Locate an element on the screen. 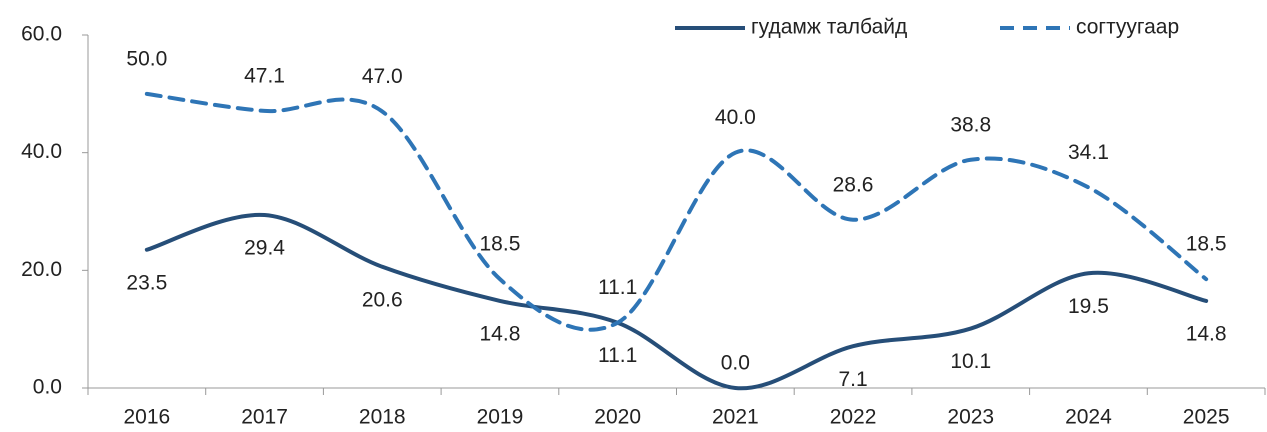  y-tick-label: 20.0 is located at coordinates (41, 269).